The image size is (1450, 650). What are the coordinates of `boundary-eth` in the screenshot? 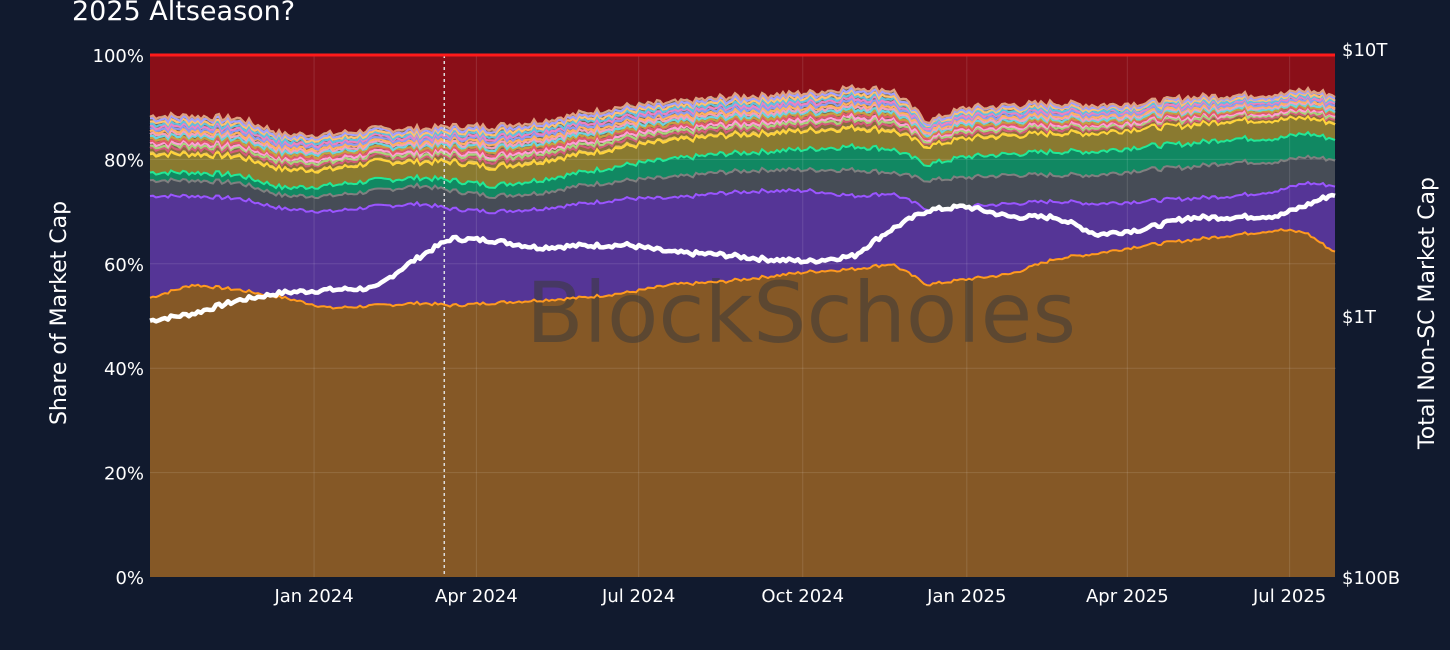 It's located at (742, 197).